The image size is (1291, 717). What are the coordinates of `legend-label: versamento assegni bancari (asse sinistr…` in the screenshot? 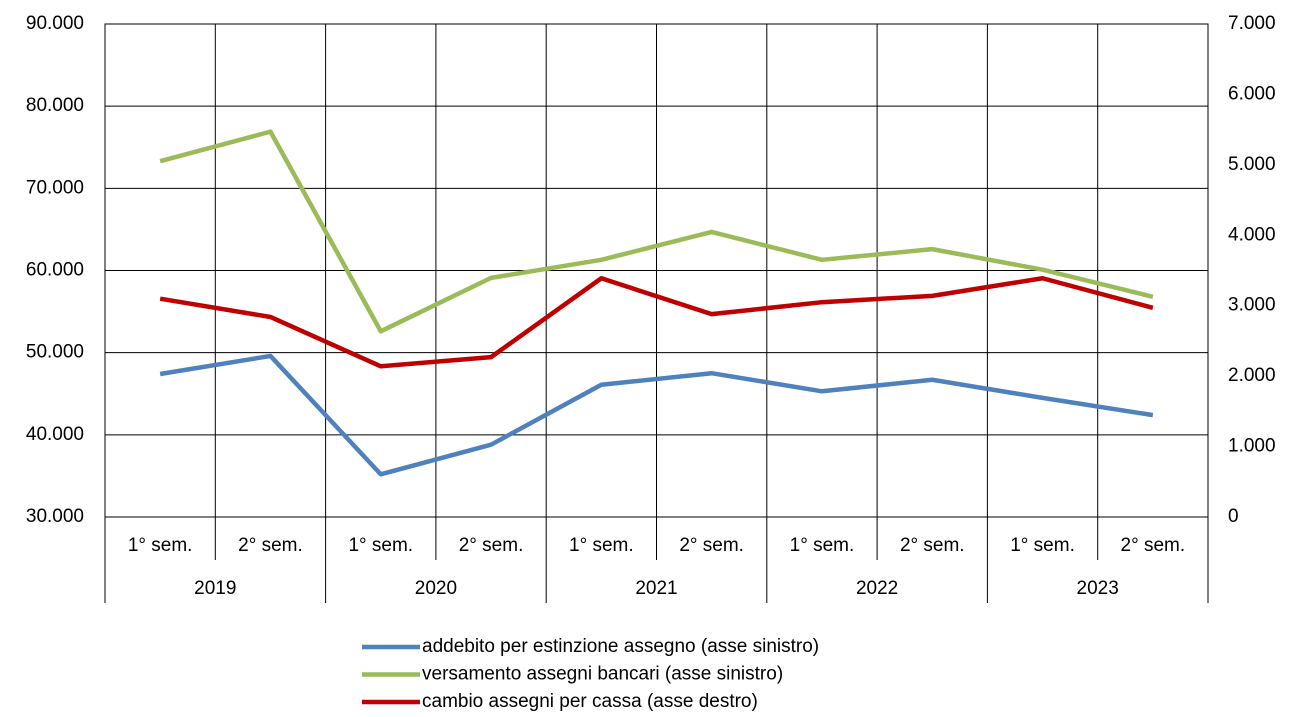 It's located at (602, 674).